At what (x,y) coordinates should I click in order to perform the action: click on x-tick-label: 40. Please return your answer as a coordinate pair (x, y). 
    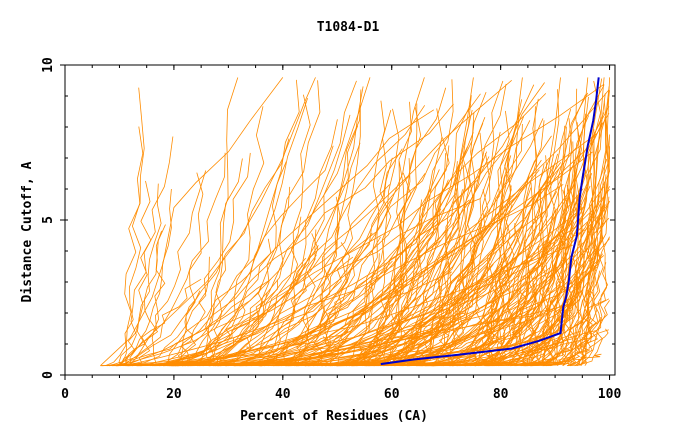
    Looking at the image, I should click on (283, 394).